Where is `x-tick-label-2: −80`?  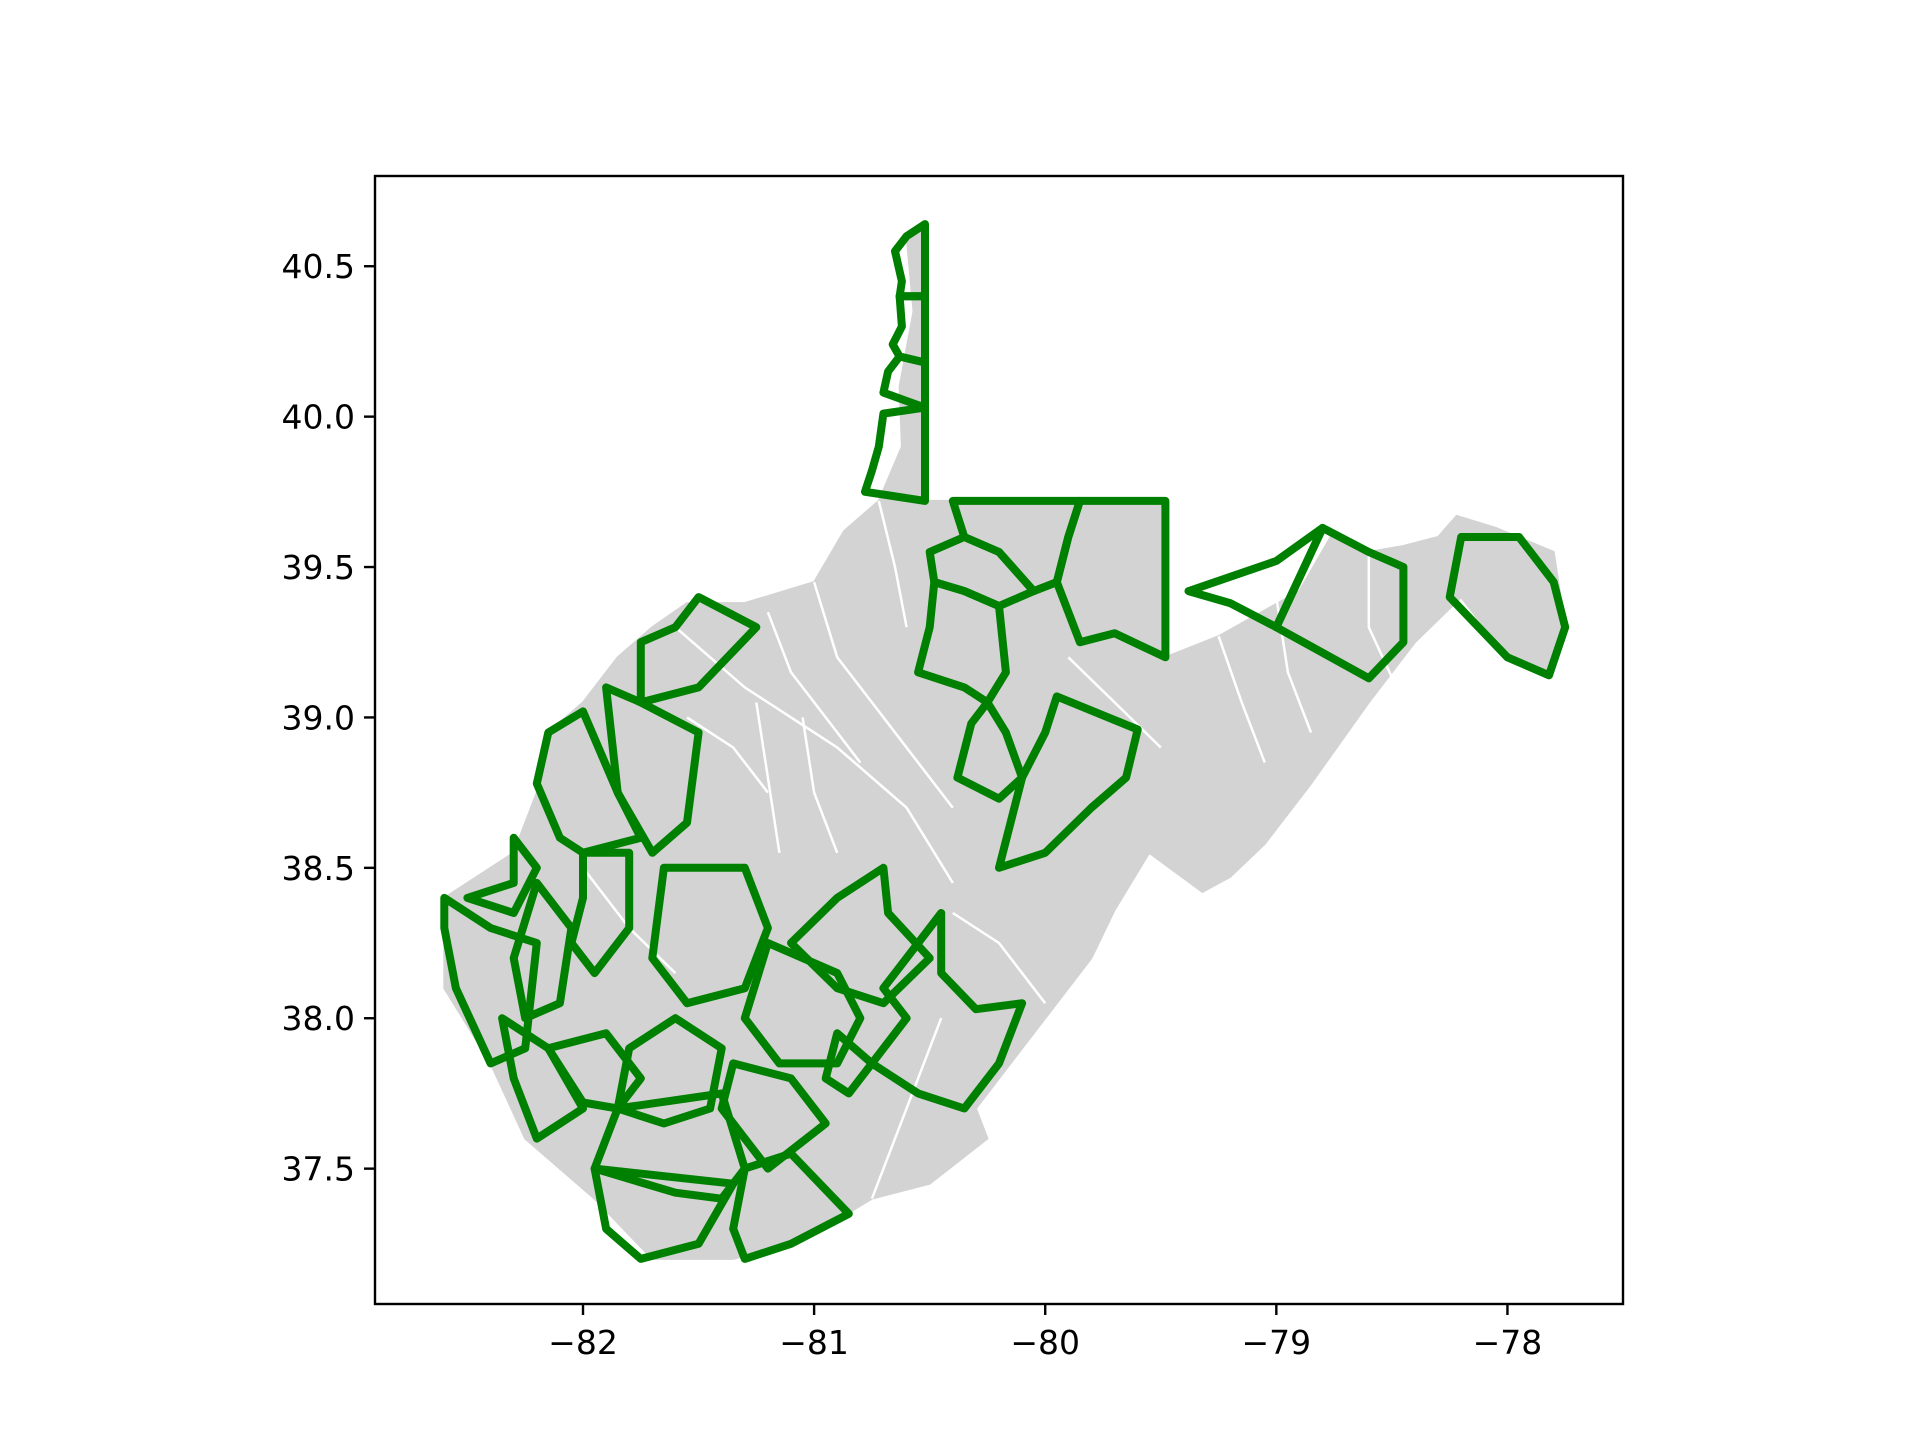
x-tick-label-2: −80 is located at coordinates (1045, 1342).